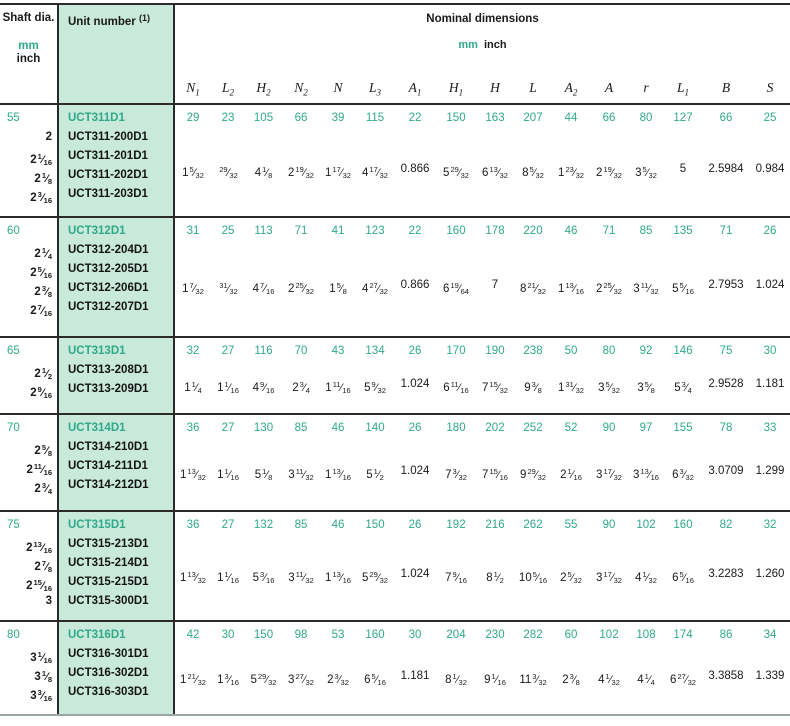 This screenshot has width=790, height=726. What do you see at coordinates (456, 387) in the screenshot?
I see `dim-inch-value: 611⁄16` at bounding box center [456, 387].